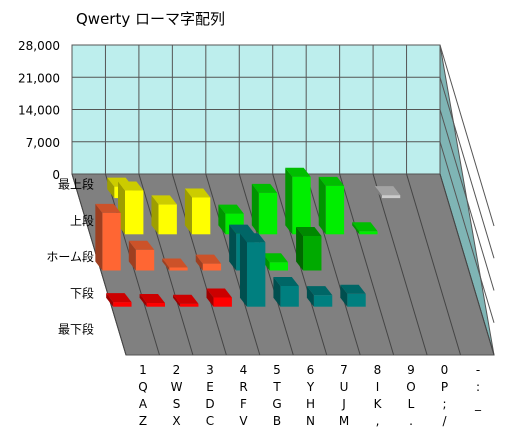  Describe the element at coordinates (209, 404) in the screenshot. I see `column-label: D` at that location.